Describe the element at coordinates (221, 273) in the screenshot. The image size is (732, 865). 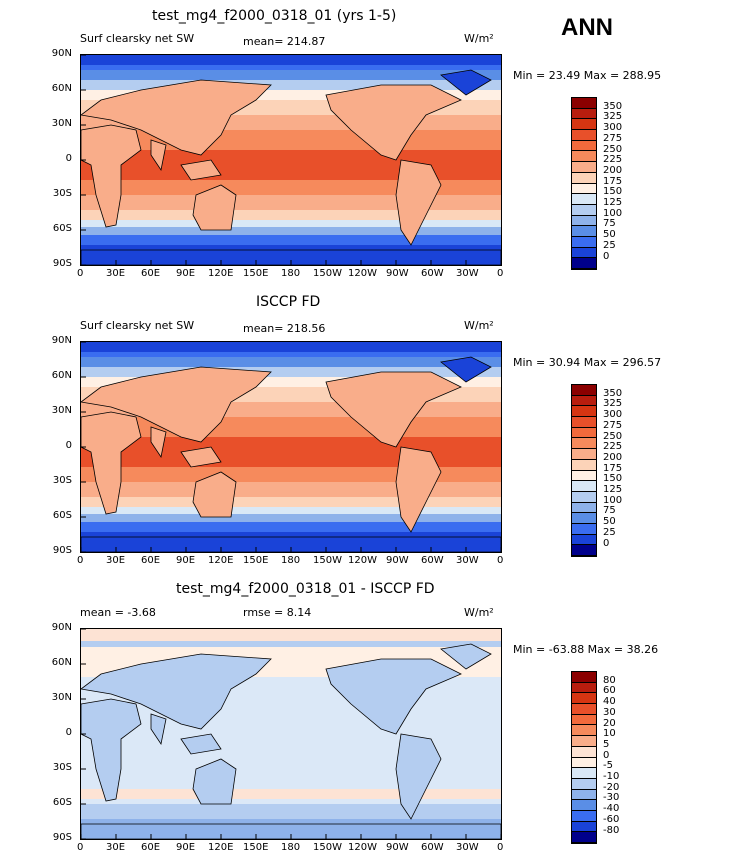
I see `lon-tick-label: 120E` at that location.